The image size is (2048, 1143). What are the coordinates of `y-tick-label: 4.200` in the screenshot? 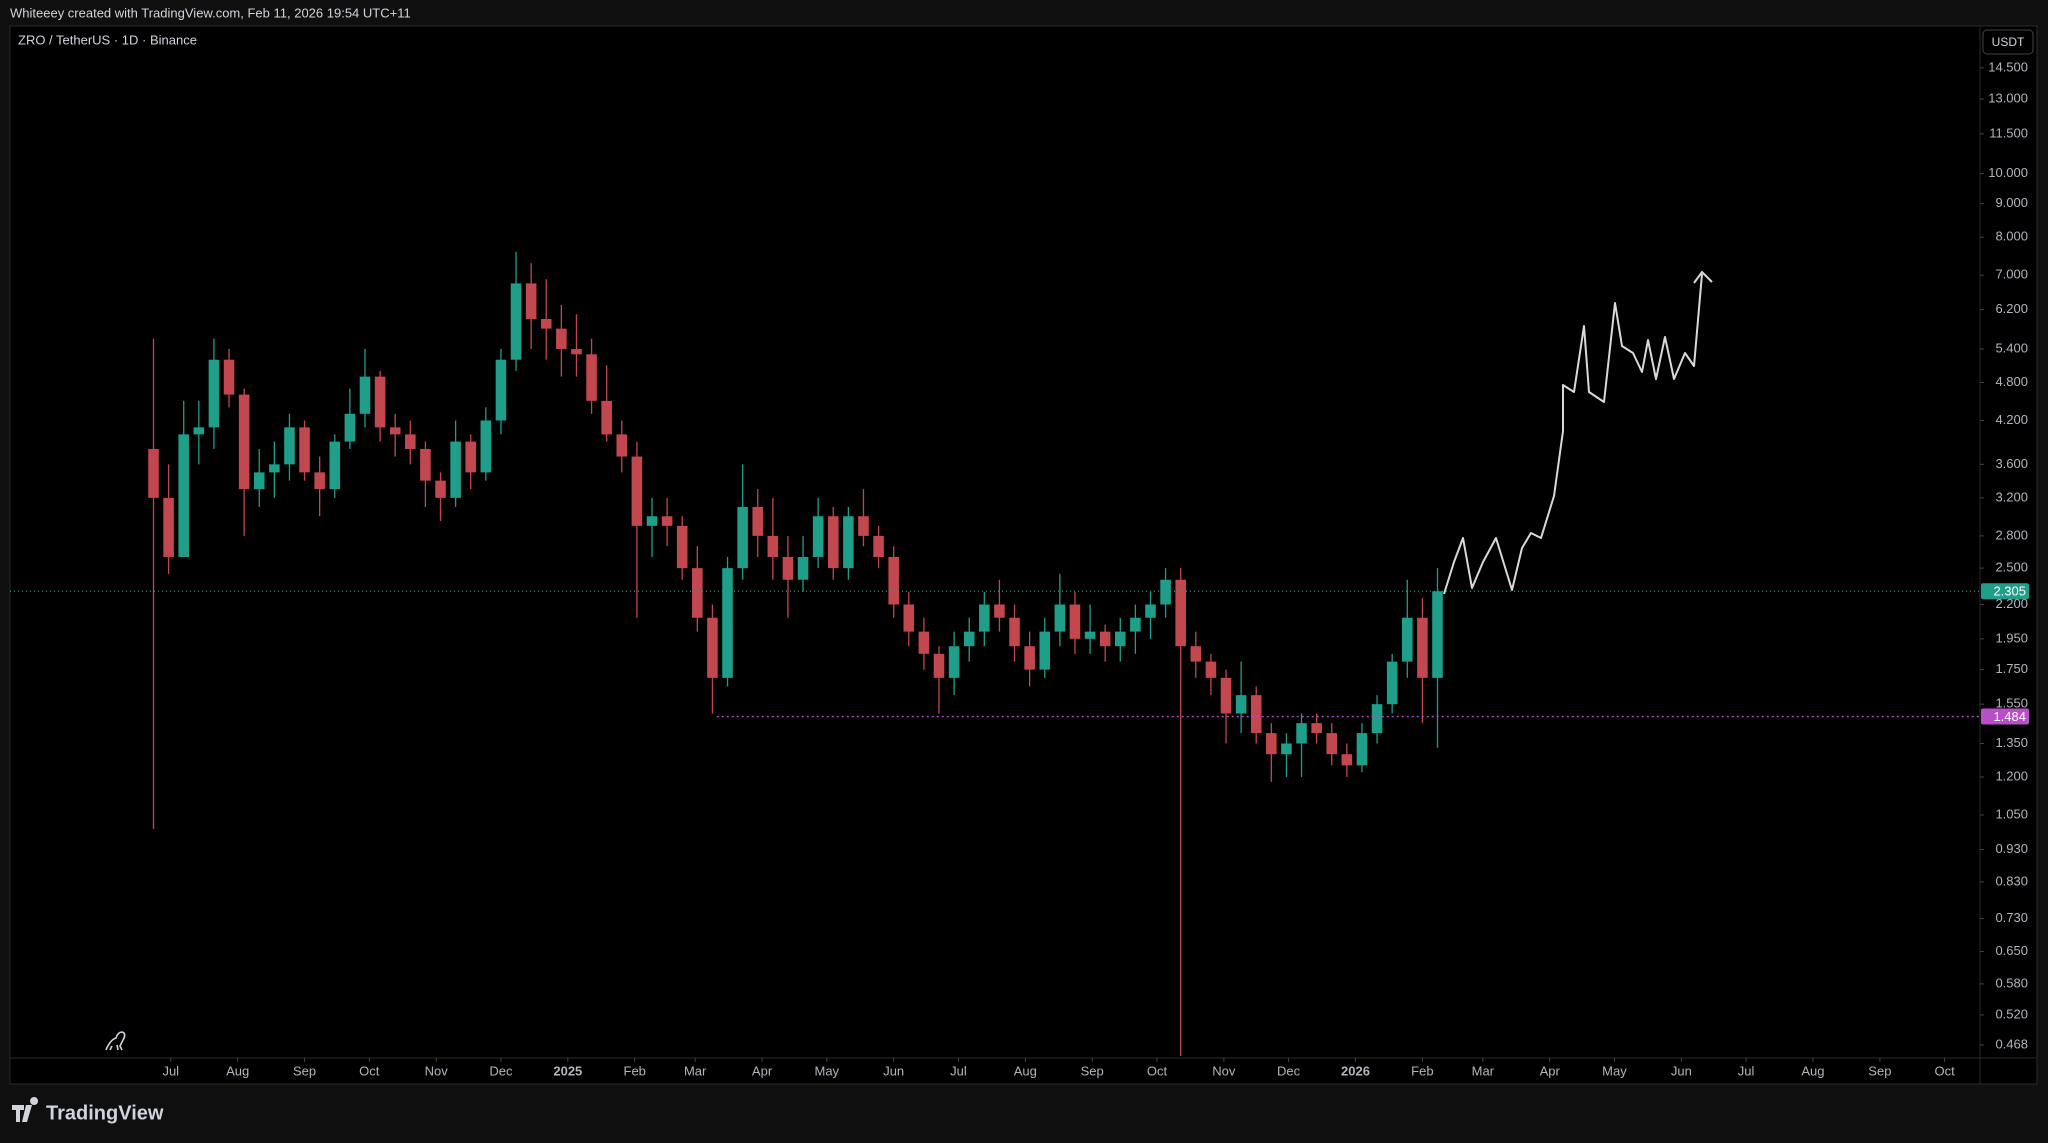 It's located at (2011, 419).